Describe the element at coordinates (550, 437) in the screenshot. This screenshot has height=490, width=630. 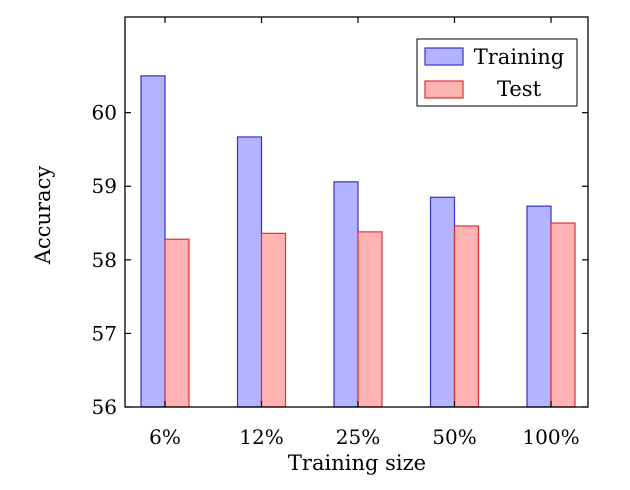
I see `x-tick-label: 100%` at that location.